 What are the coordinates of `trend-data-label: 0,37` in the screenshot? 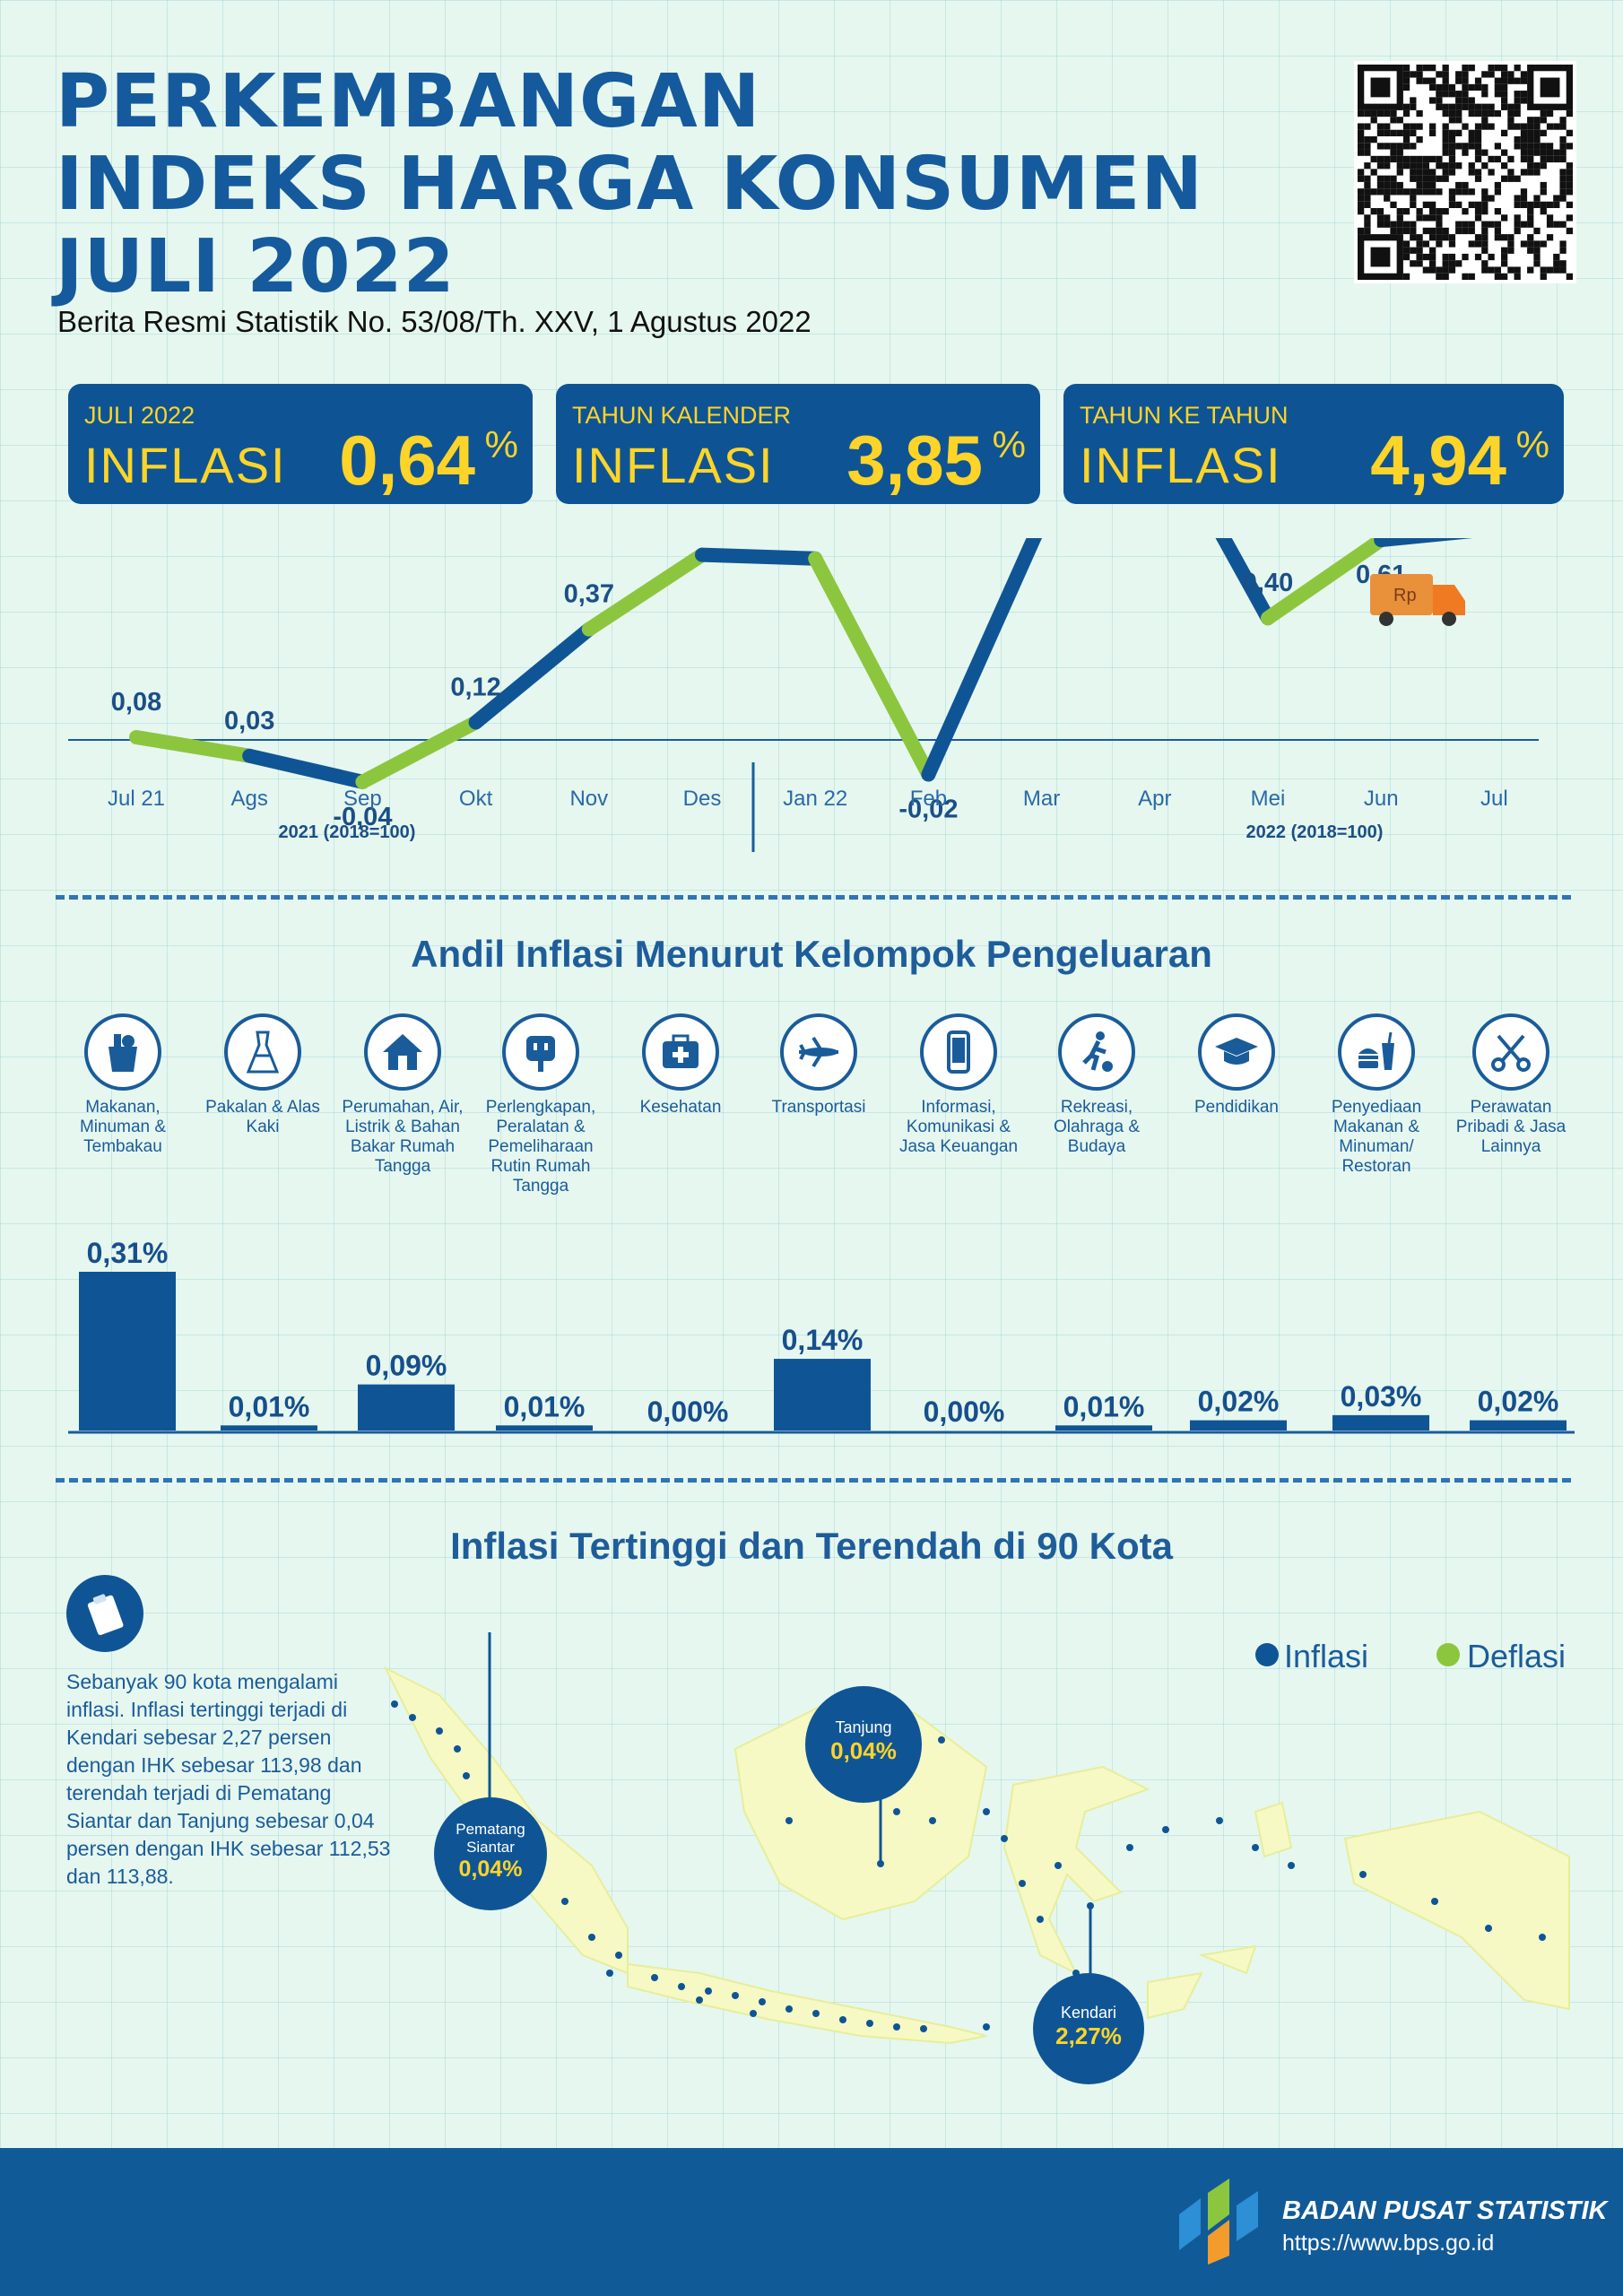 It's located at (589, 594).